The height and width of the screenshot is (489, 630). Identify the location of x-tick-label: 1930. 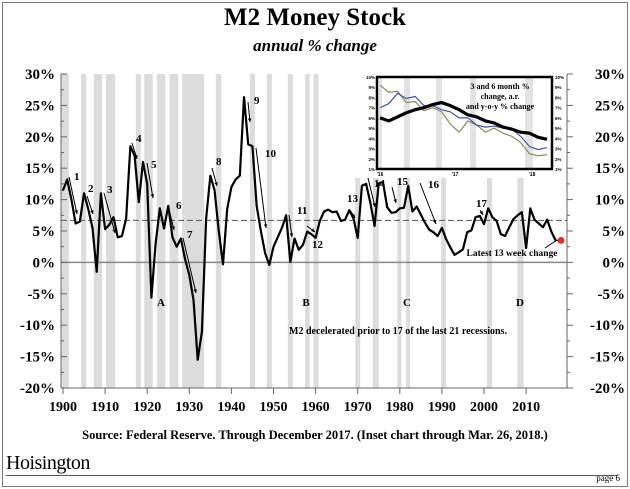
(189, 407).